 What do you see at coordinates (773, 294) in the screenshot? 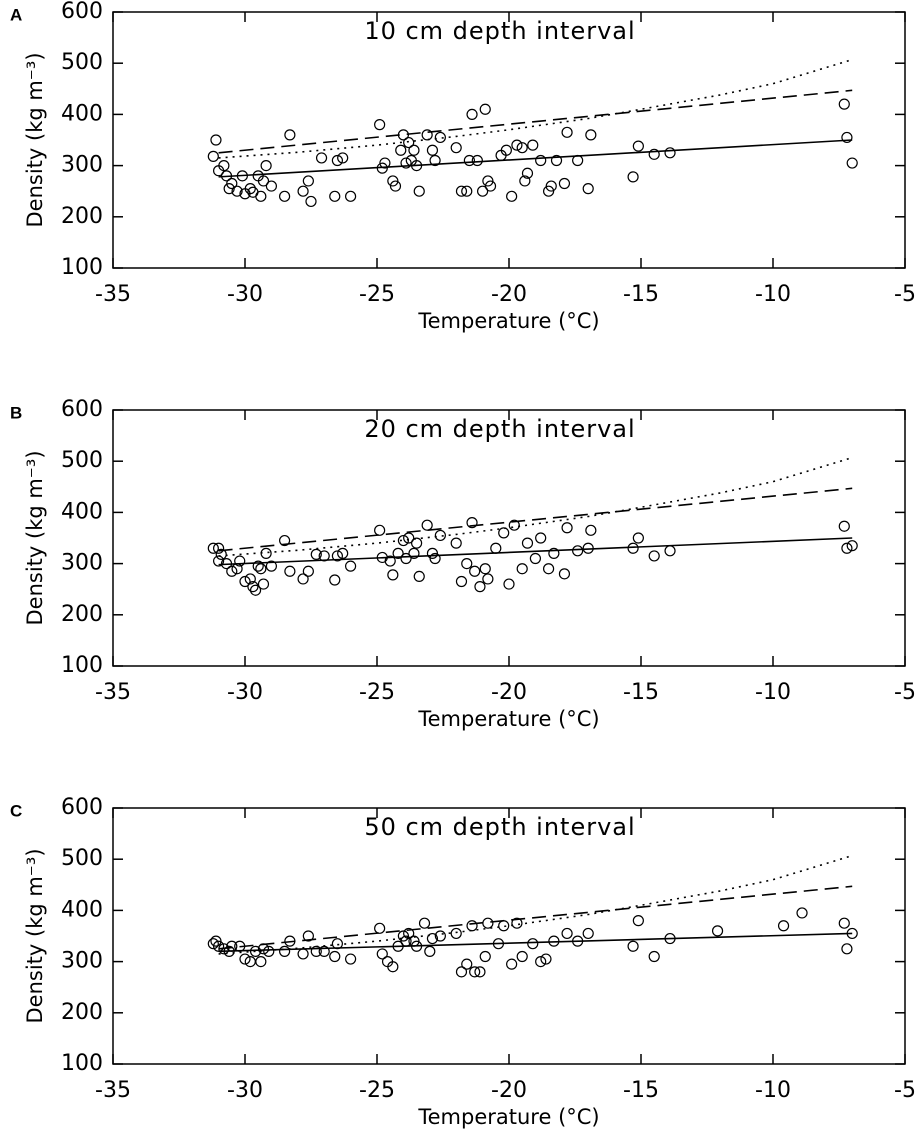
I see `x-tick-label: -10` at bounding box center [773, 294].